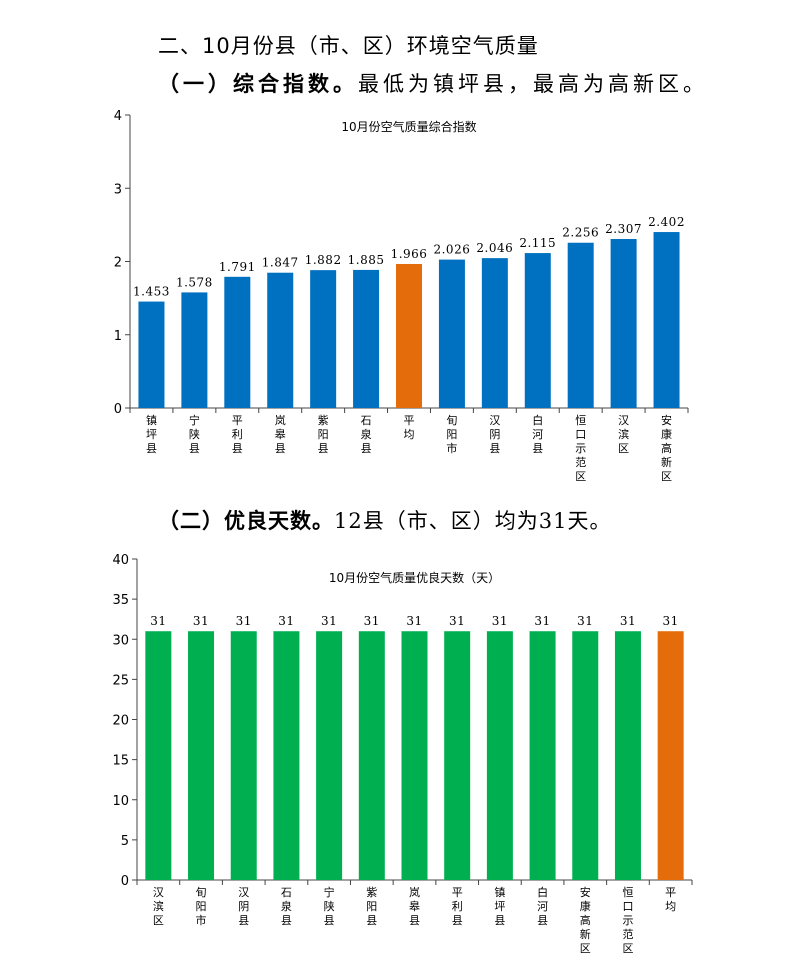  I want to click on y-tick-label: 20, so click(120, 721).